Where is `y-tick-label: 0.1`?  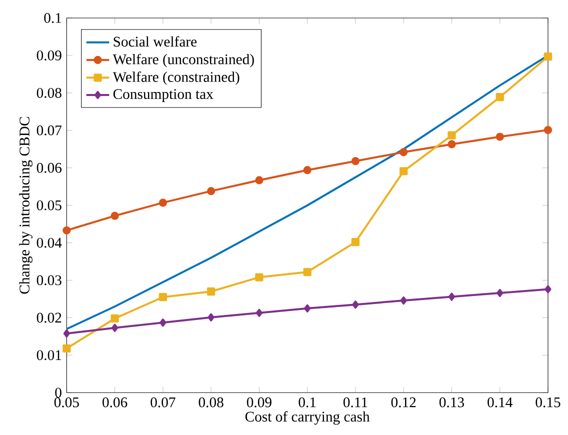 y-tick-label: 0.1 is located at coordinates (53, 18).